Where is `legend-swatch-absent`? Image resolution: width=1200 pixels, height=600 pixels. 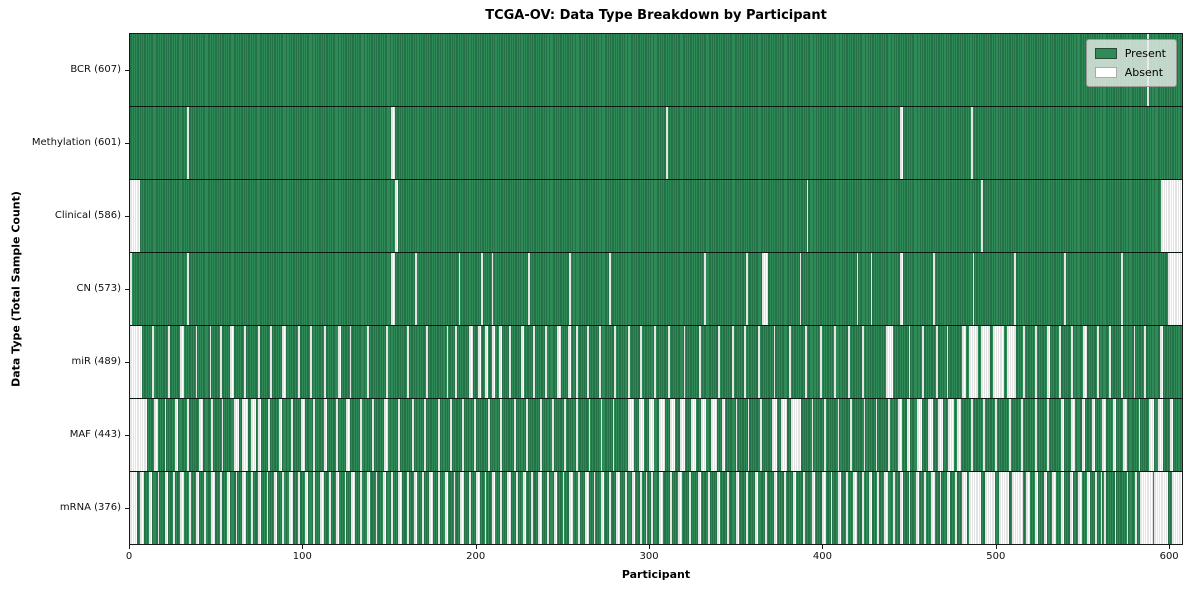
legend-swatch-absent is located at coordinates (1105, 72).